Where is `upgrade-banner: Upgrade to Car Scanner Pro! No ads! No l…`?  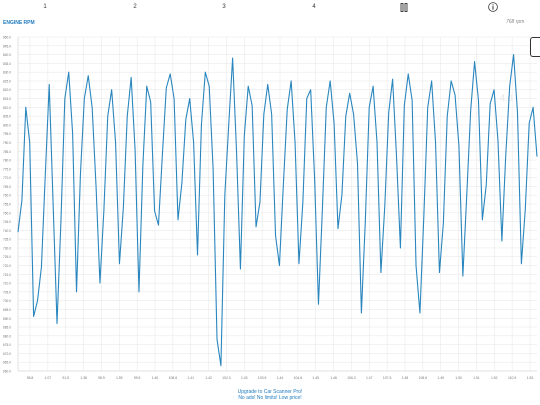 upgrade-banner: Upgrade to Car Scanner Pro! No ads! No l… is located at coordinates (270, 395).